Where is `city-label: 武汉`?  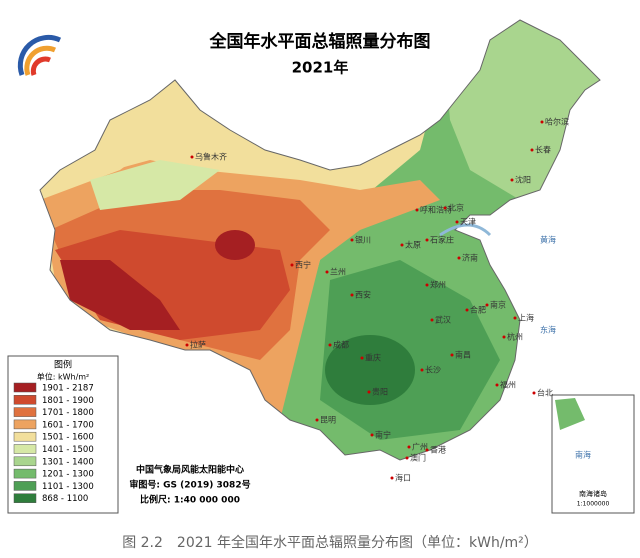
city-label: 武汉 is located at coordinates (443, 320).